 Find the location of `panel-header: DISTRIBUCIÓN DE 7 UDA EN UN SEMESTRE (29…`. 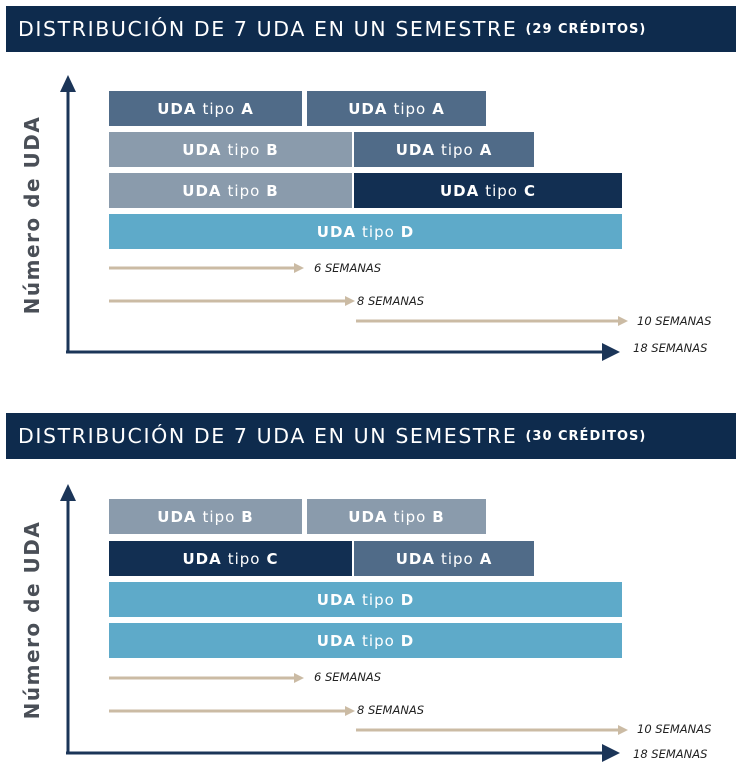

panel-header: DISTRIBUCIÓN DE 7 UDA EN UN SEMESTRE (29… is located at coordinates (371, 29).